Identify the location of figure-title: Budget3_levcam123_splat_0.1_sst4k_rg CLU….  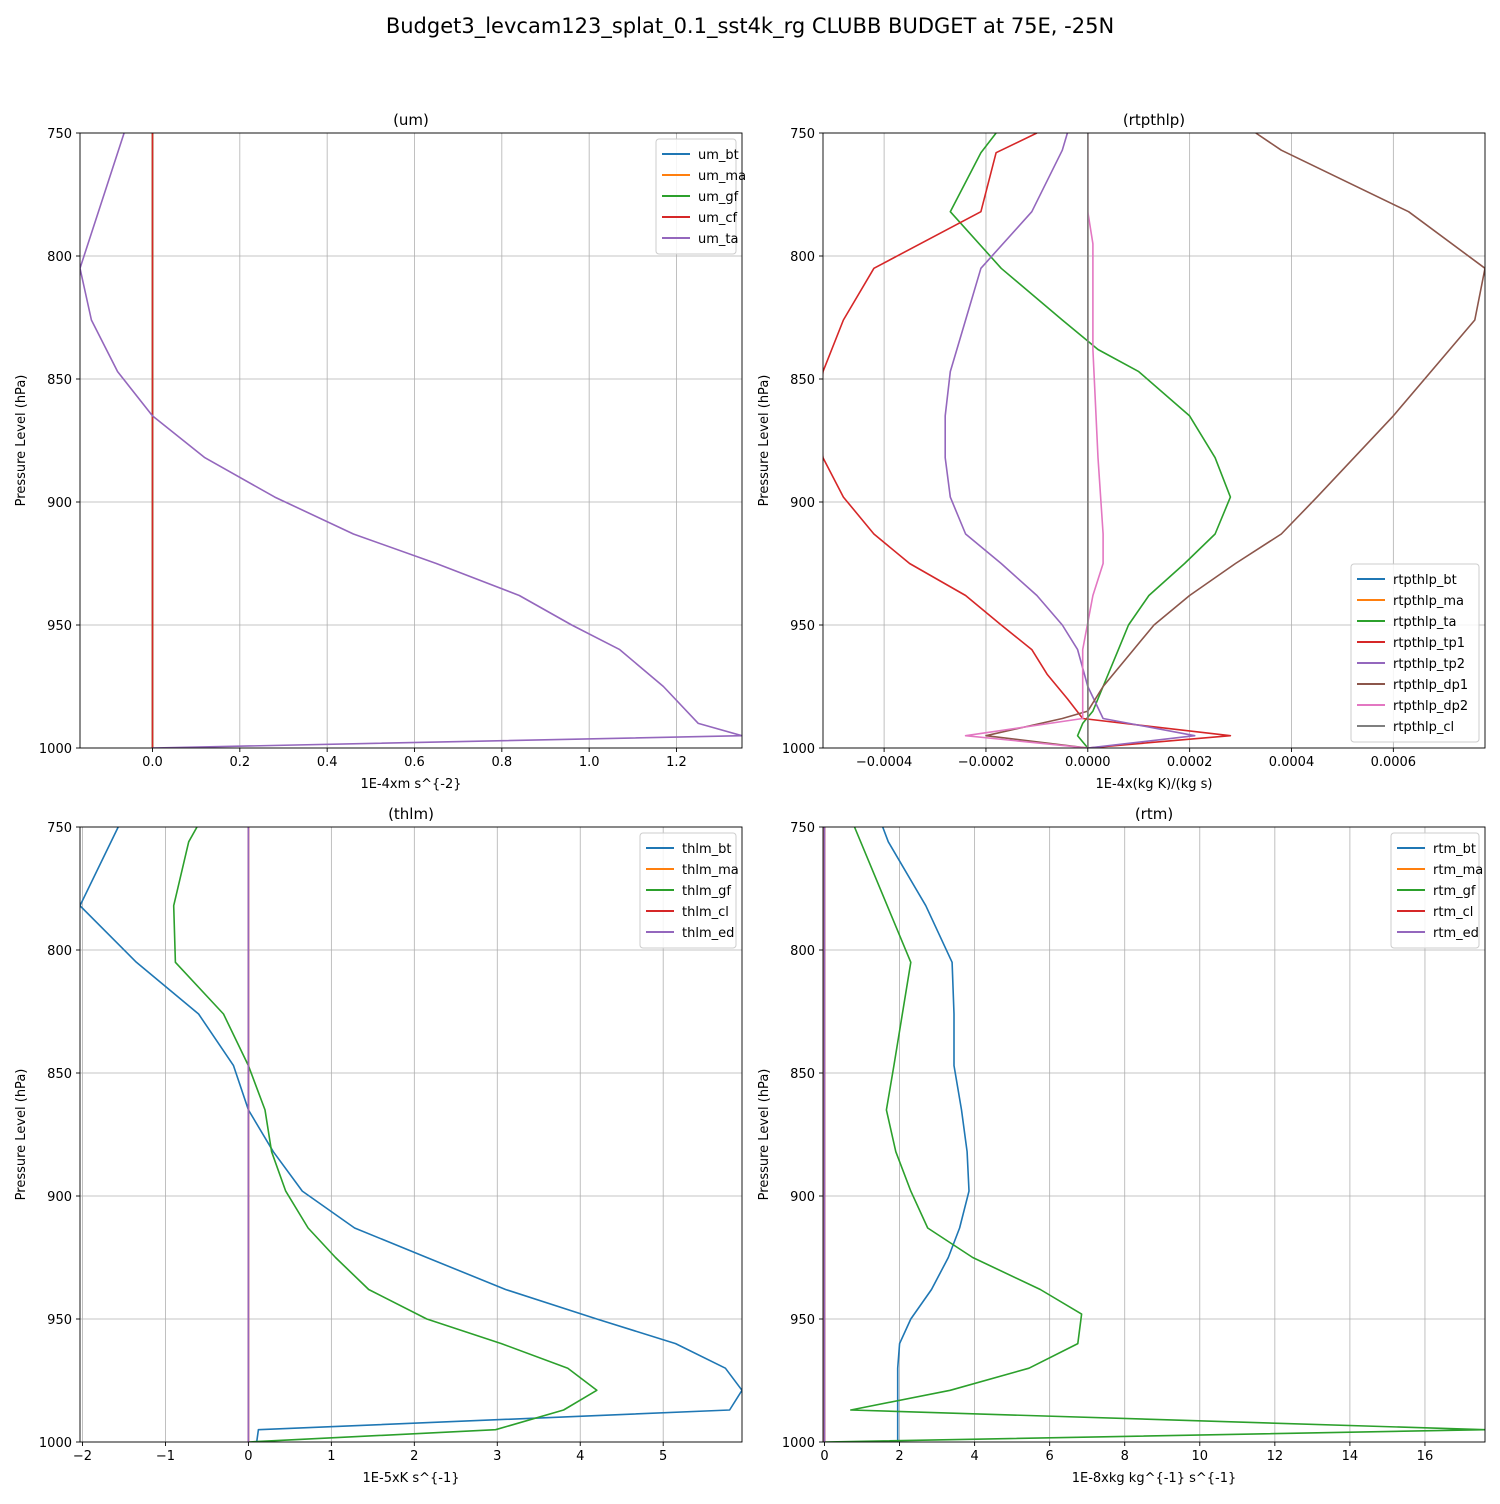
(750, 26).